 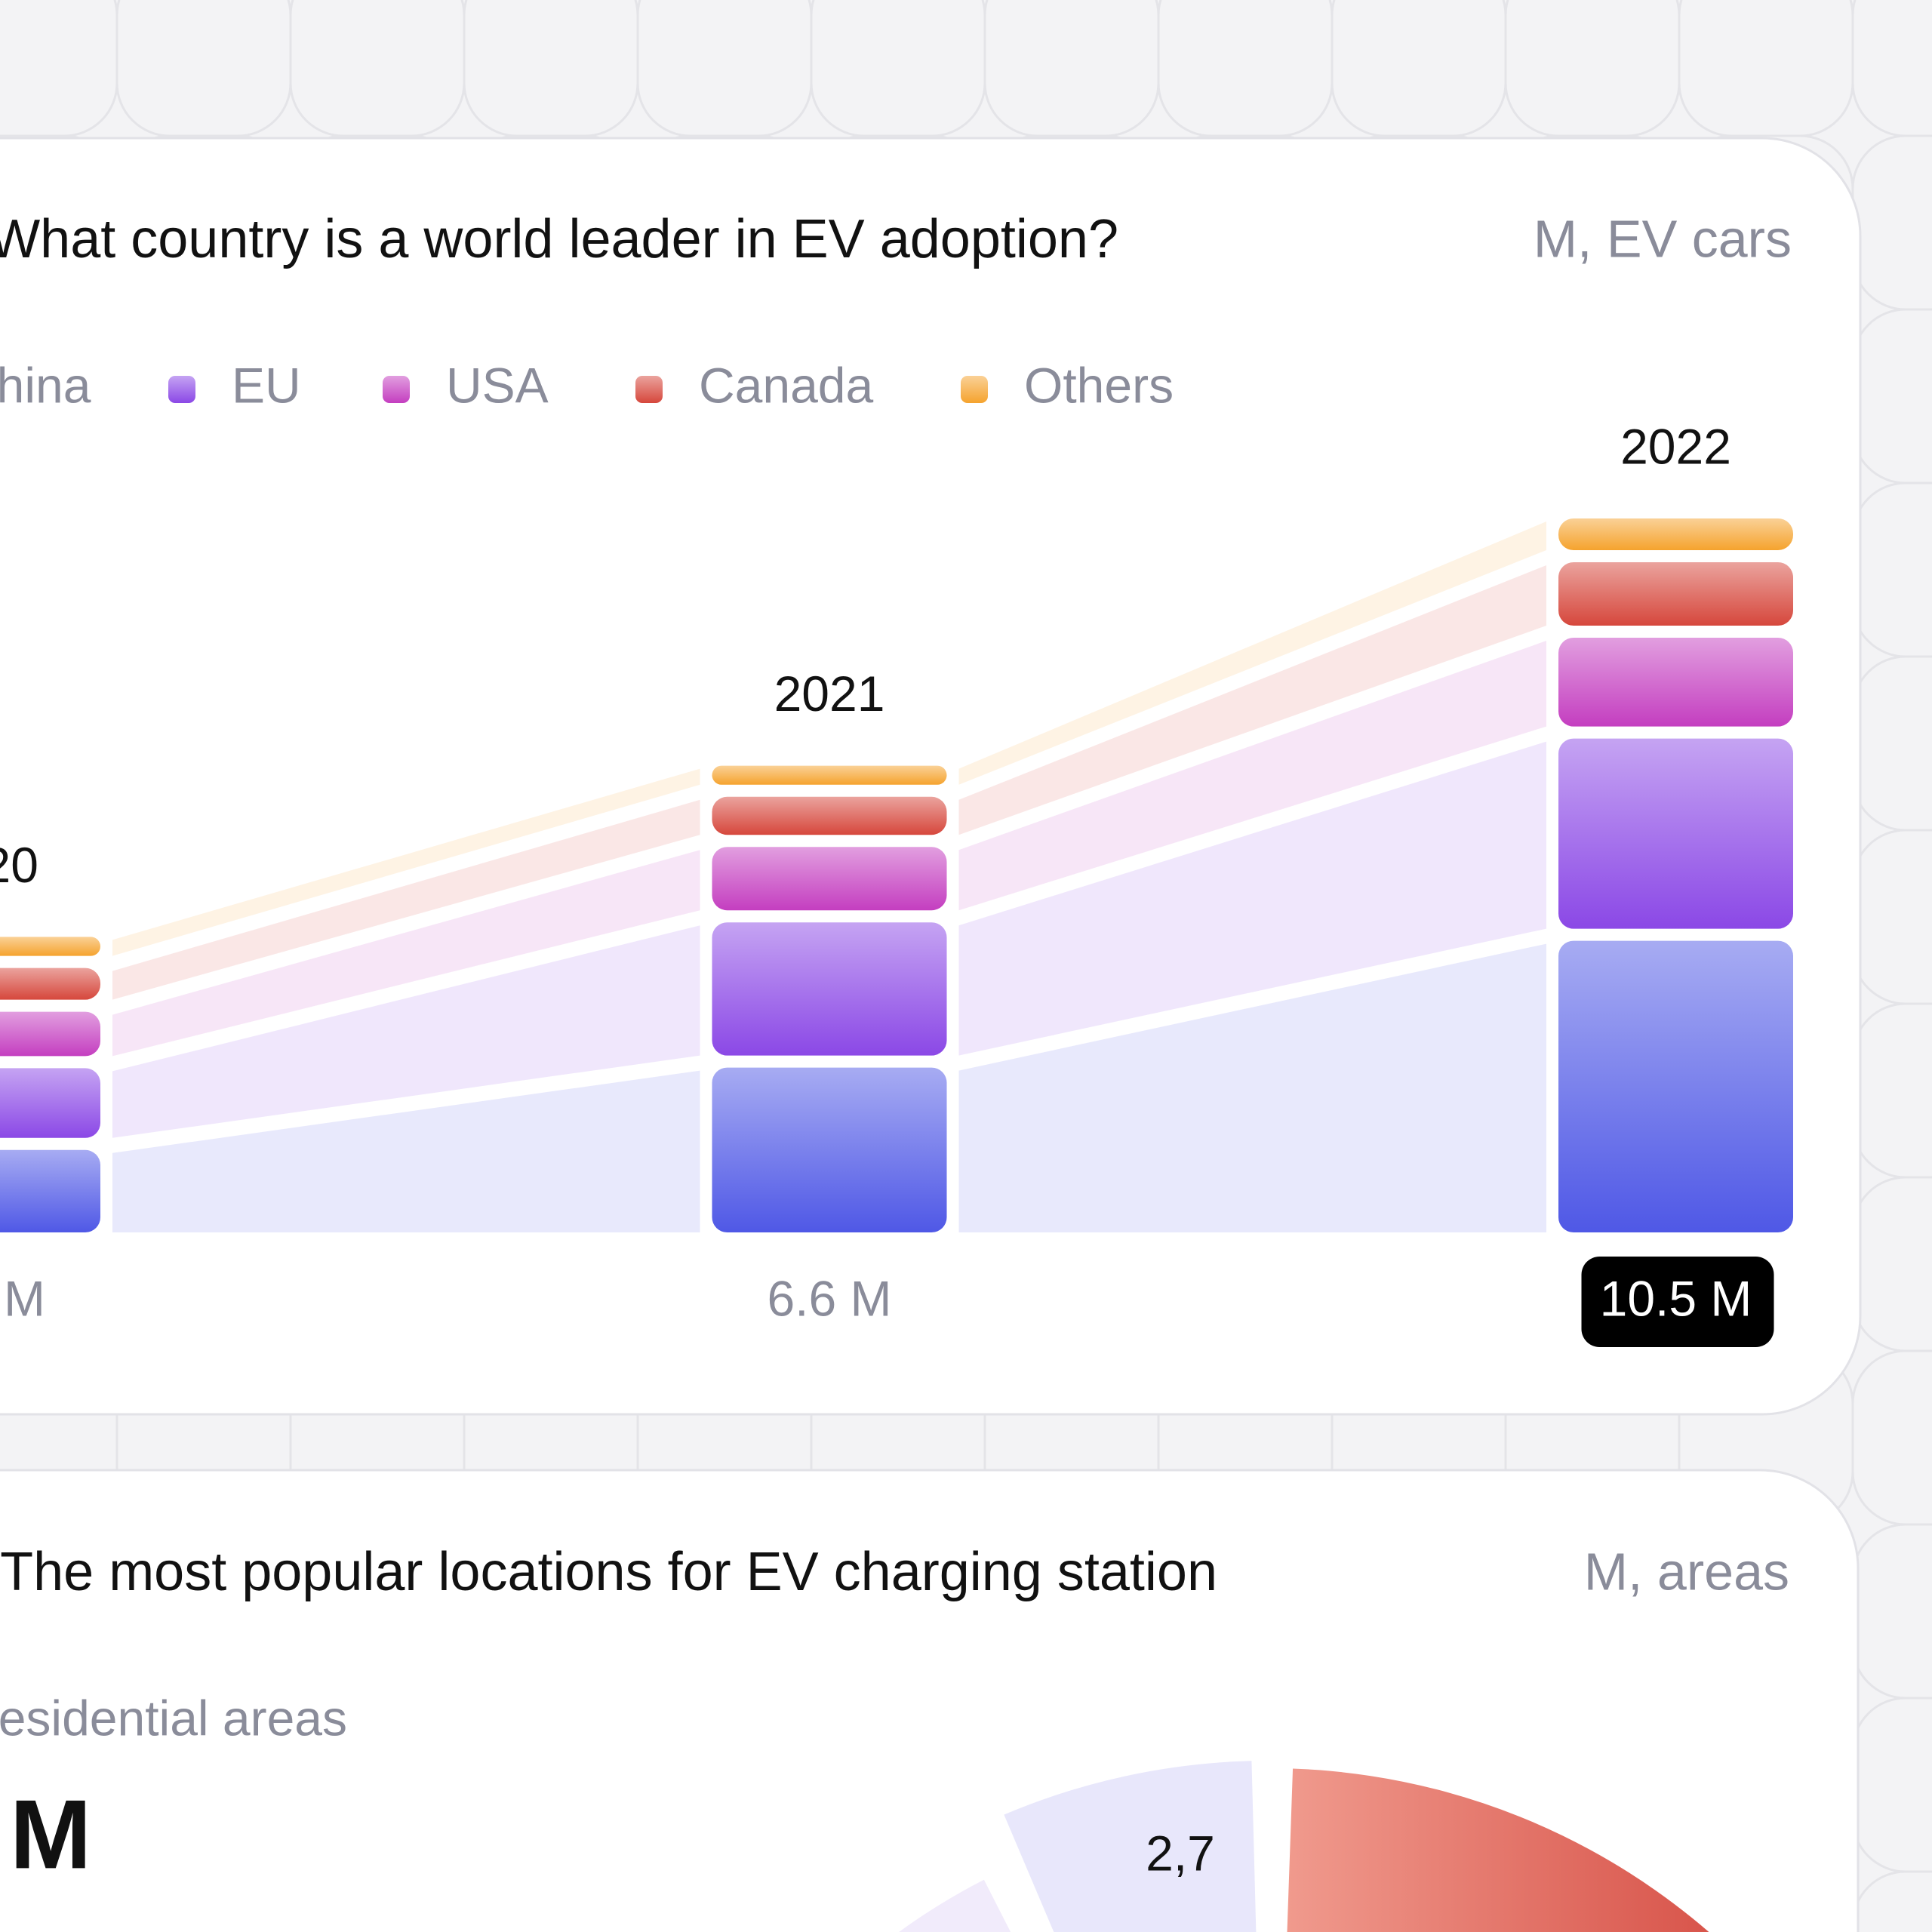 I want to click on legend-label: USA, so click(x=497, y=385).